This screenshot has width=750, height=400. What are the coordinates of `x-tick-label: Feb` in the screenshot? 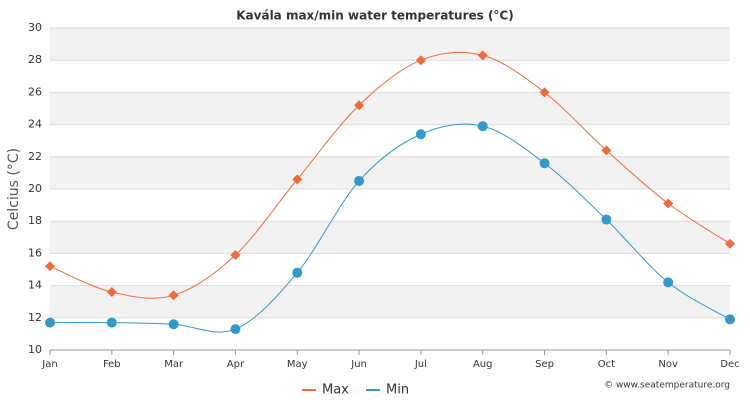 It's located at (112, 364).